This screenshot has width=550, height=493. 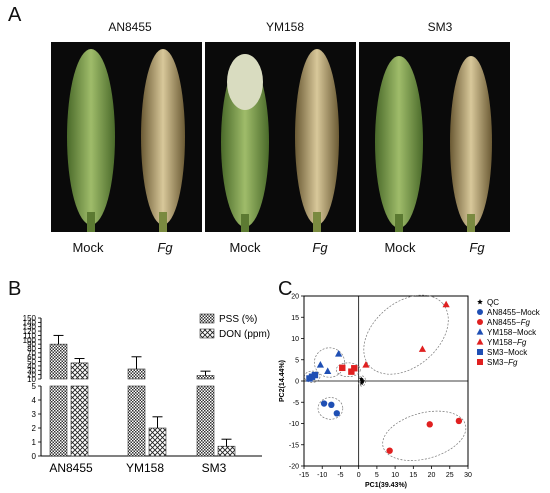 What do you see at coordinates (34, 400) in the screenshot?
I see `y-tick-label-lower: 4` at bounding box center [34, 400].